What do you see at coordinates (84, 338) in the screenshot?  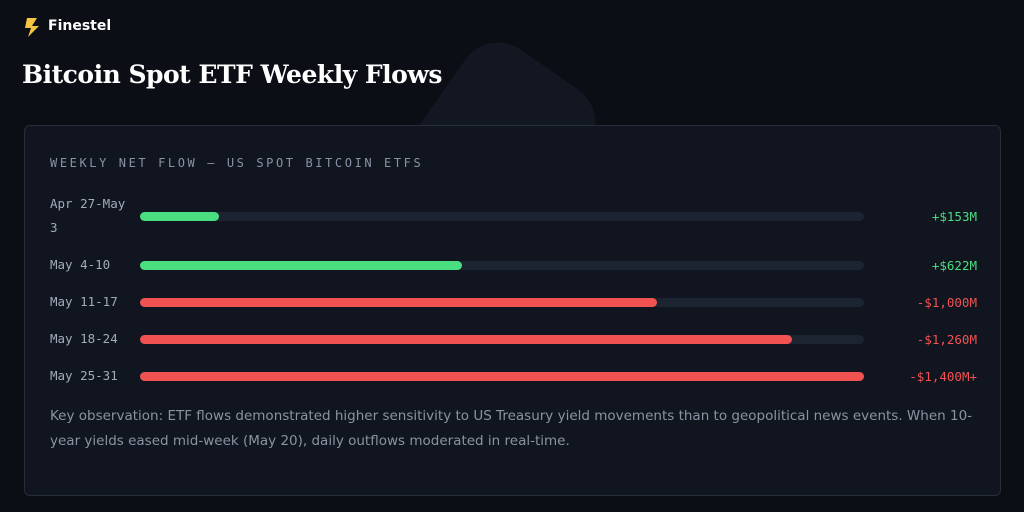 I see `category-label: May 18-24` at bounding box center [84, 338].